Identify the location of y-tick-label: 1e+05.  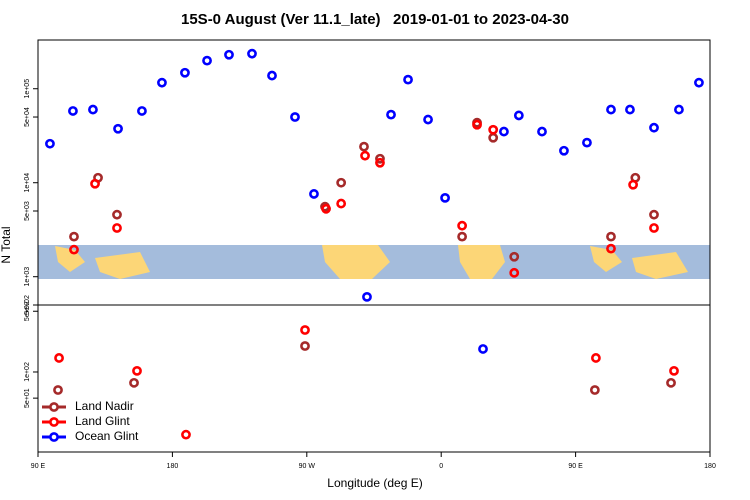
(27, 89).